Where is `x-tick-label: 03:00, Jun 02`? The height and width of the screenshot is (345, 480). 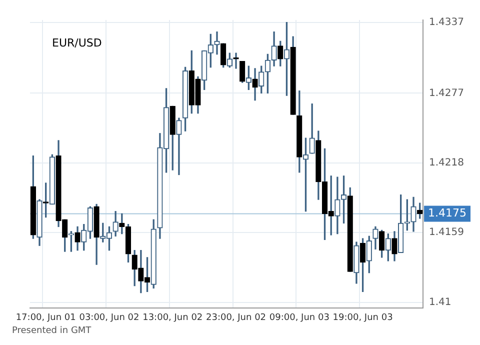
x-tick-label: 03:00, Jun 02 is located at coordinates (109, 317).